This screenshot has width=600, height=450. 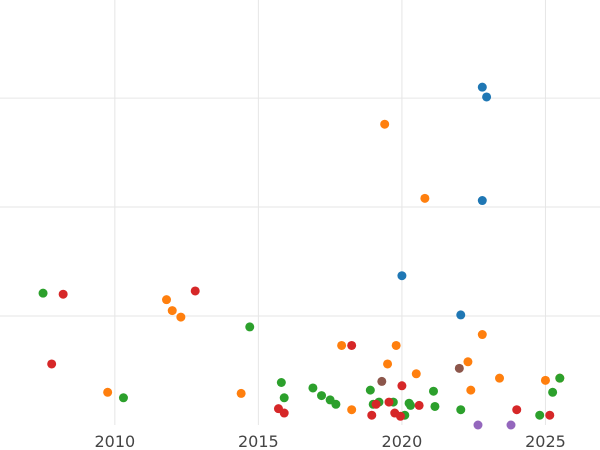 I want to click on x-tick-label: 2025, so click(x=545, y=441).